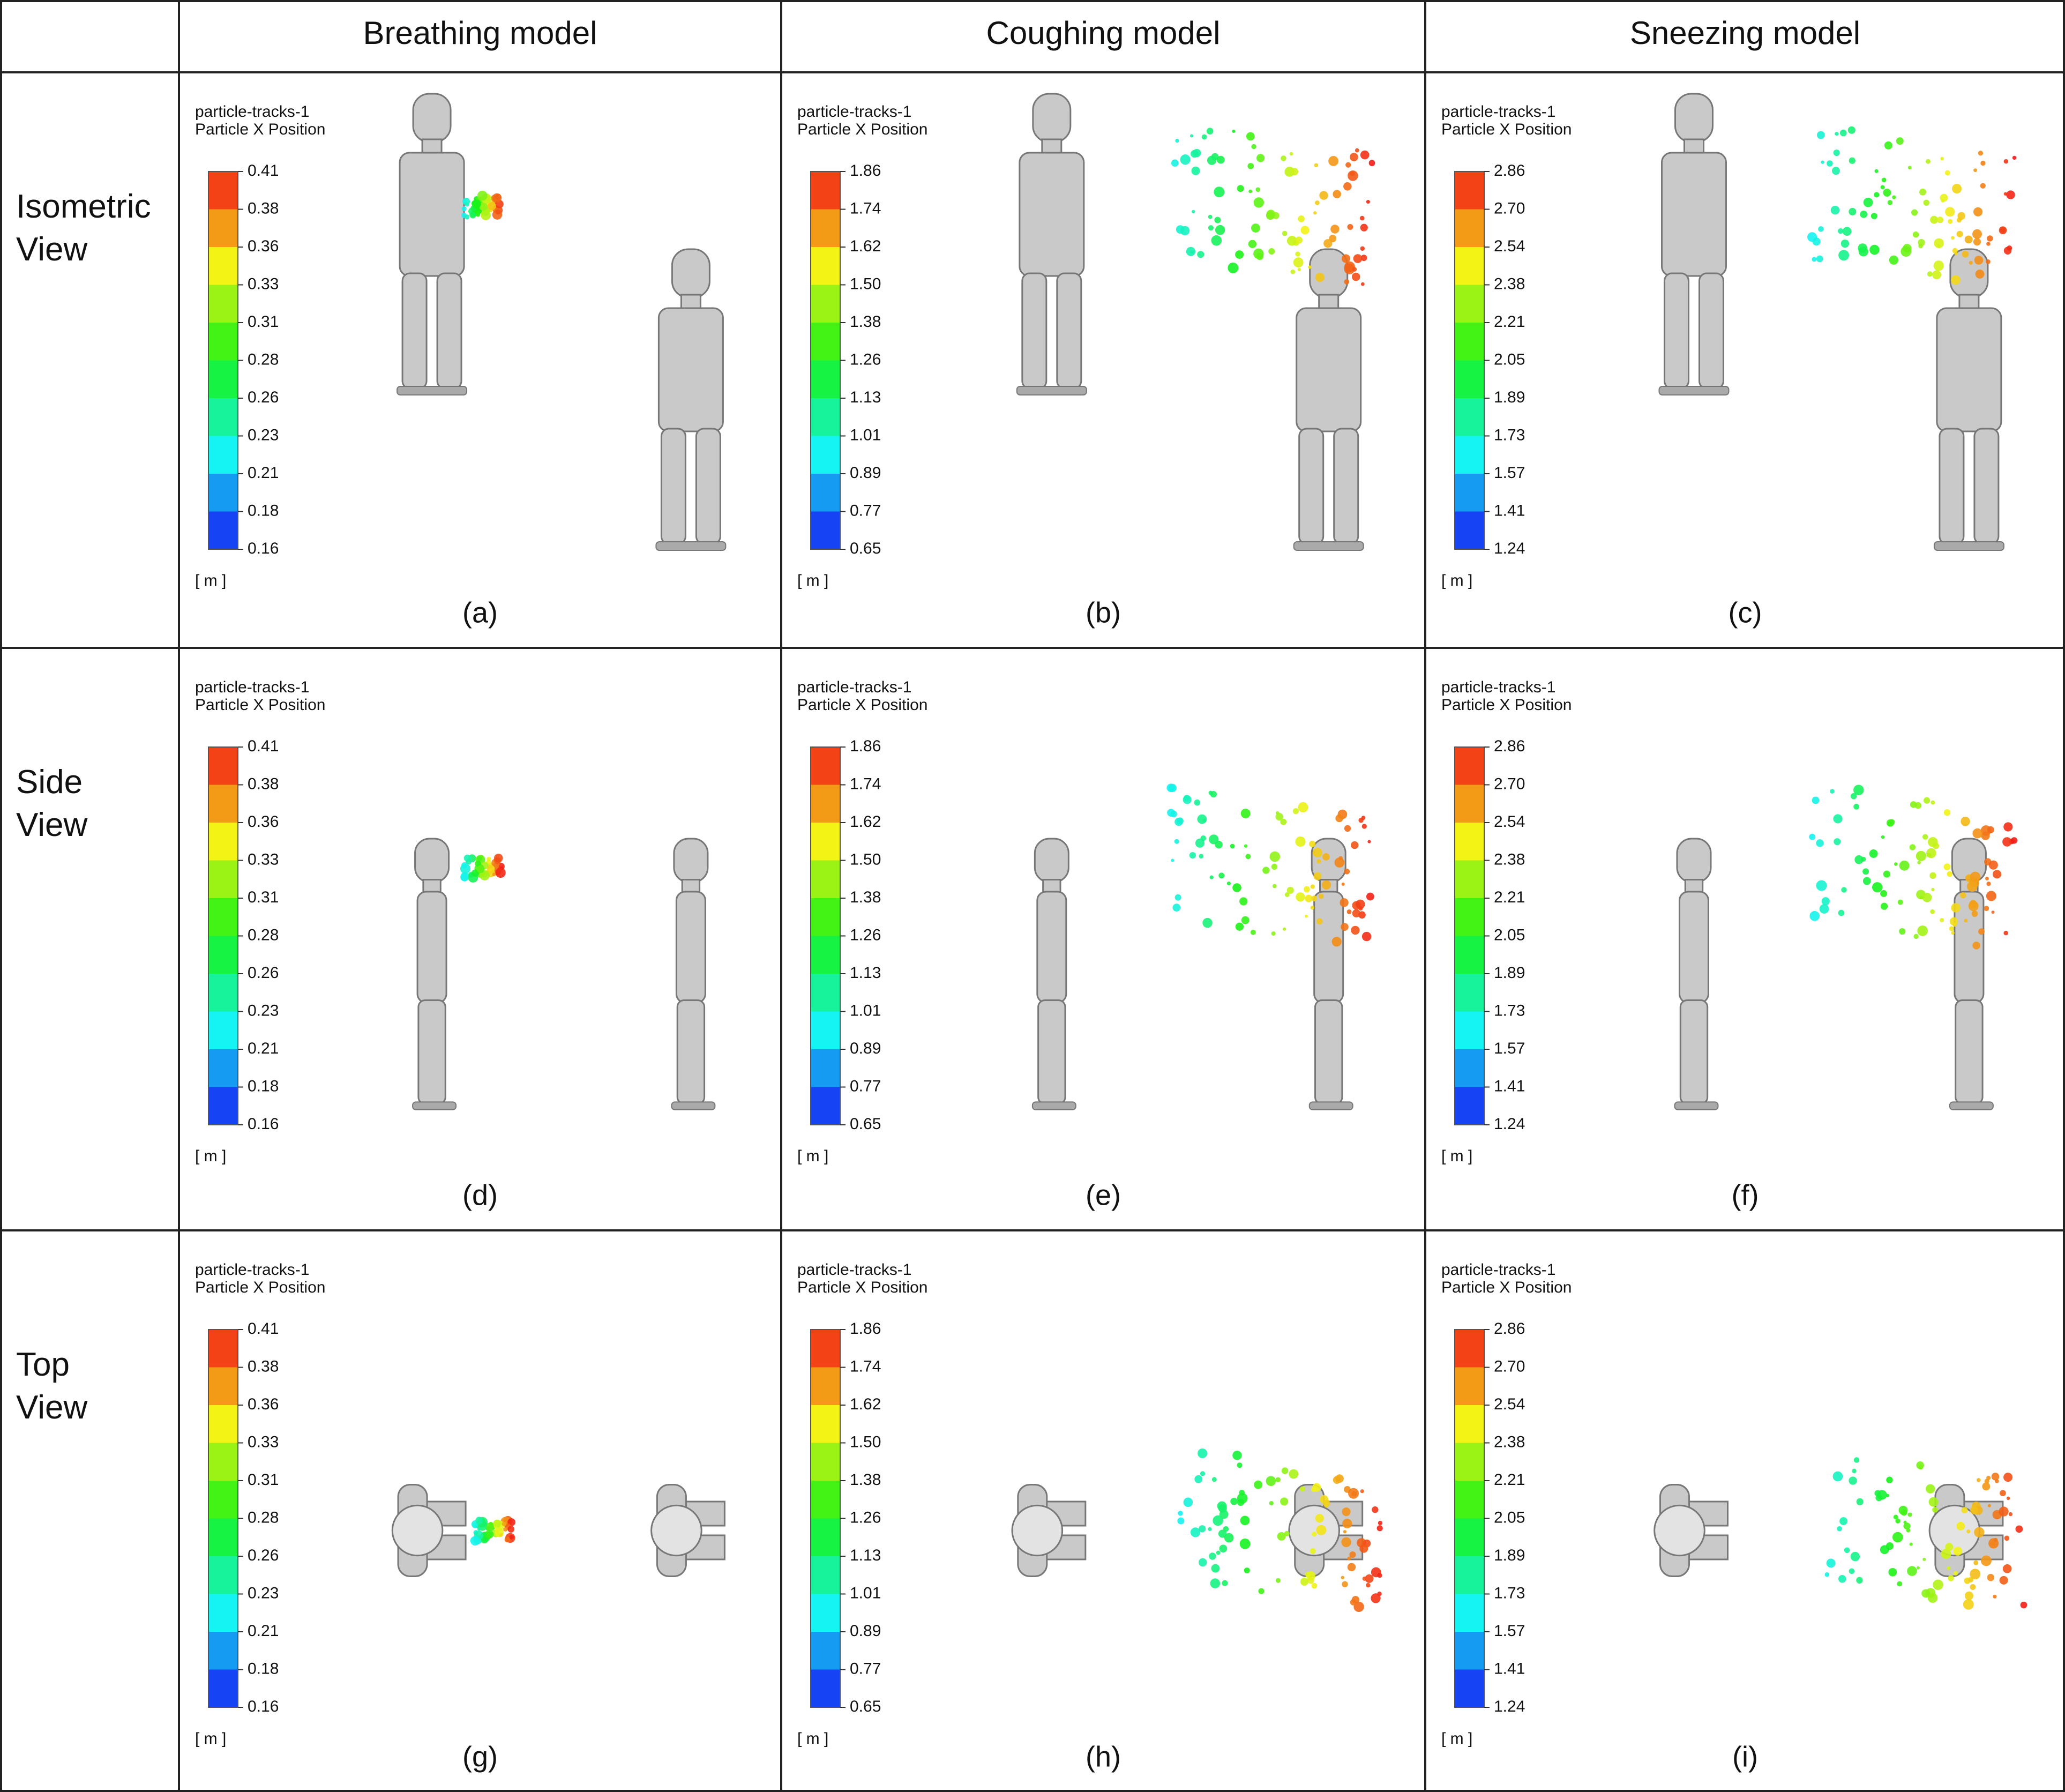  What do you see at coordinates (263, 1593) in the screenshot?
I see `colorbar-label: 0.23` at bounding box center [263, 1593].